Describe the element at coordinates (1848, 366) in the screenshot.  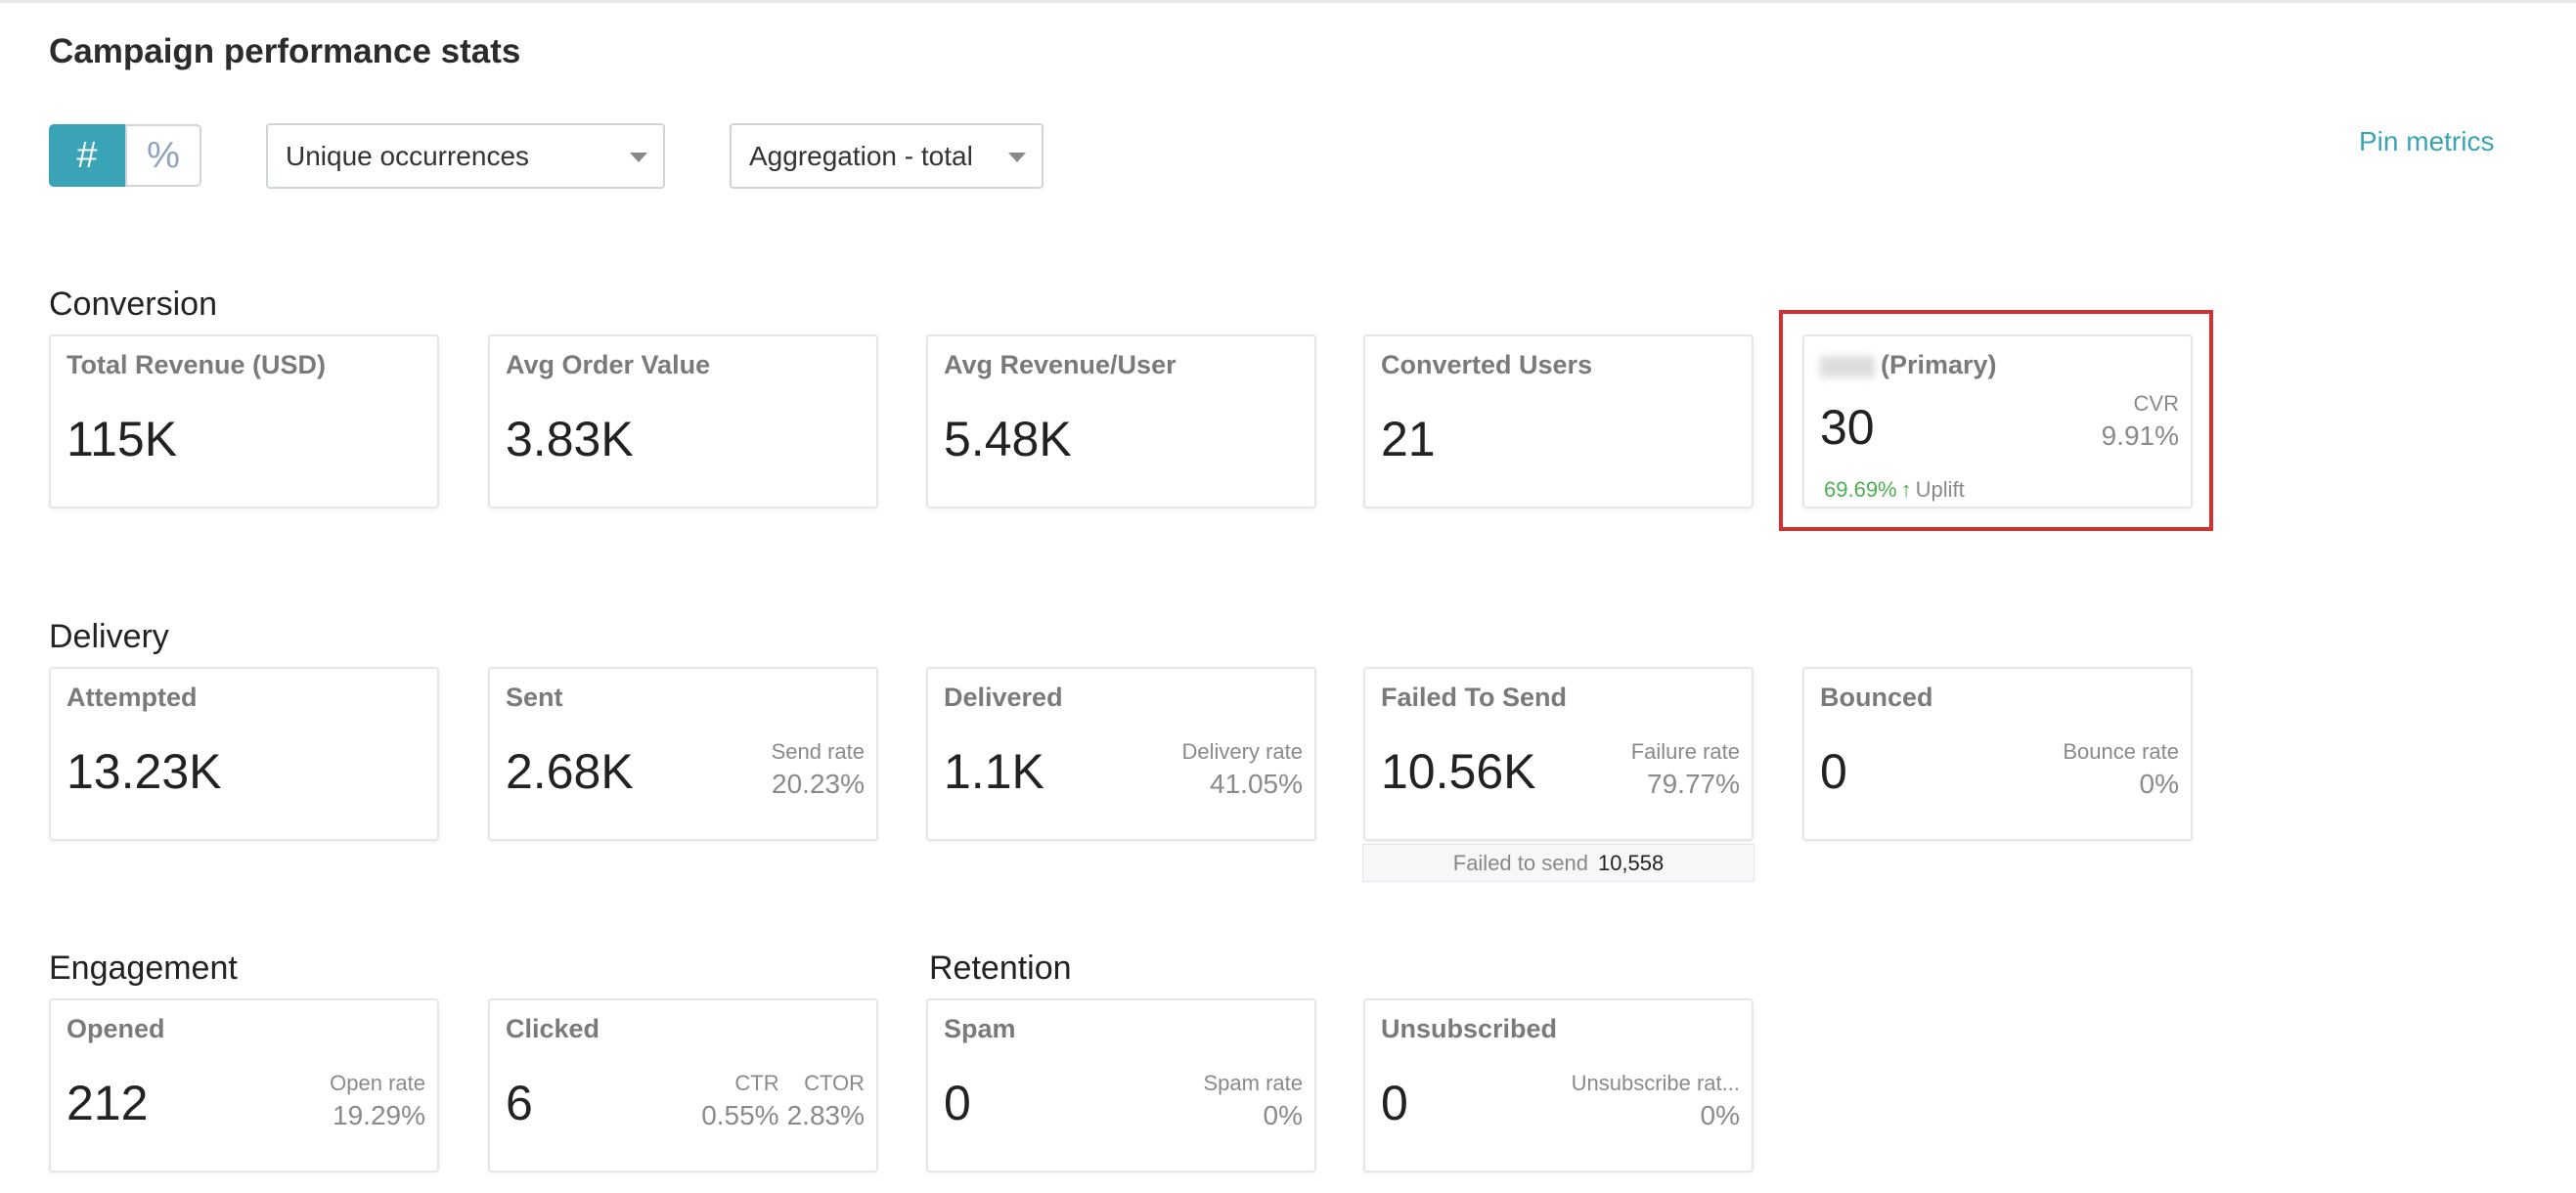
I see `redacted` at that location.